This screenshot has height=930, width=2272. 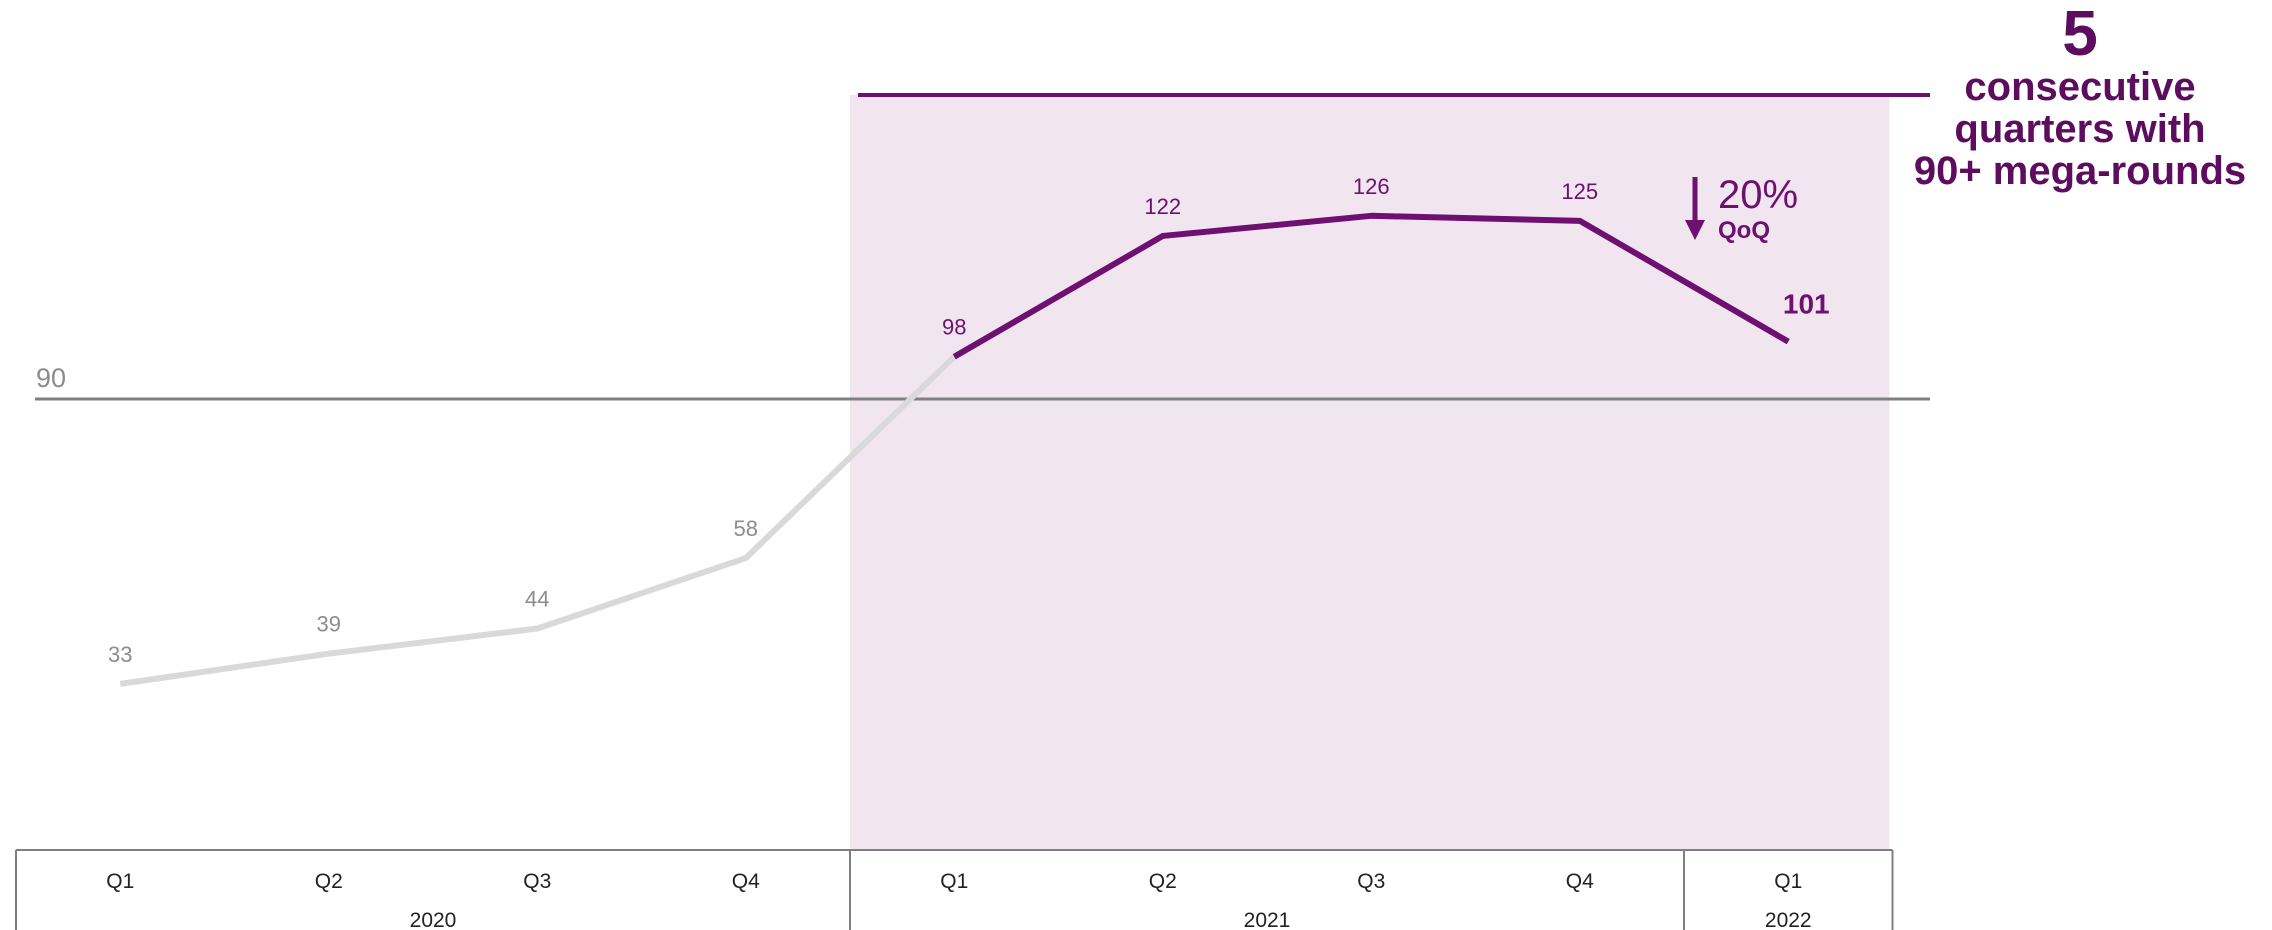 What do you see at coordinates (1267, 919) in the screenshot?
I see `x-group-label: 2021` at bounding box center [1267, 919].